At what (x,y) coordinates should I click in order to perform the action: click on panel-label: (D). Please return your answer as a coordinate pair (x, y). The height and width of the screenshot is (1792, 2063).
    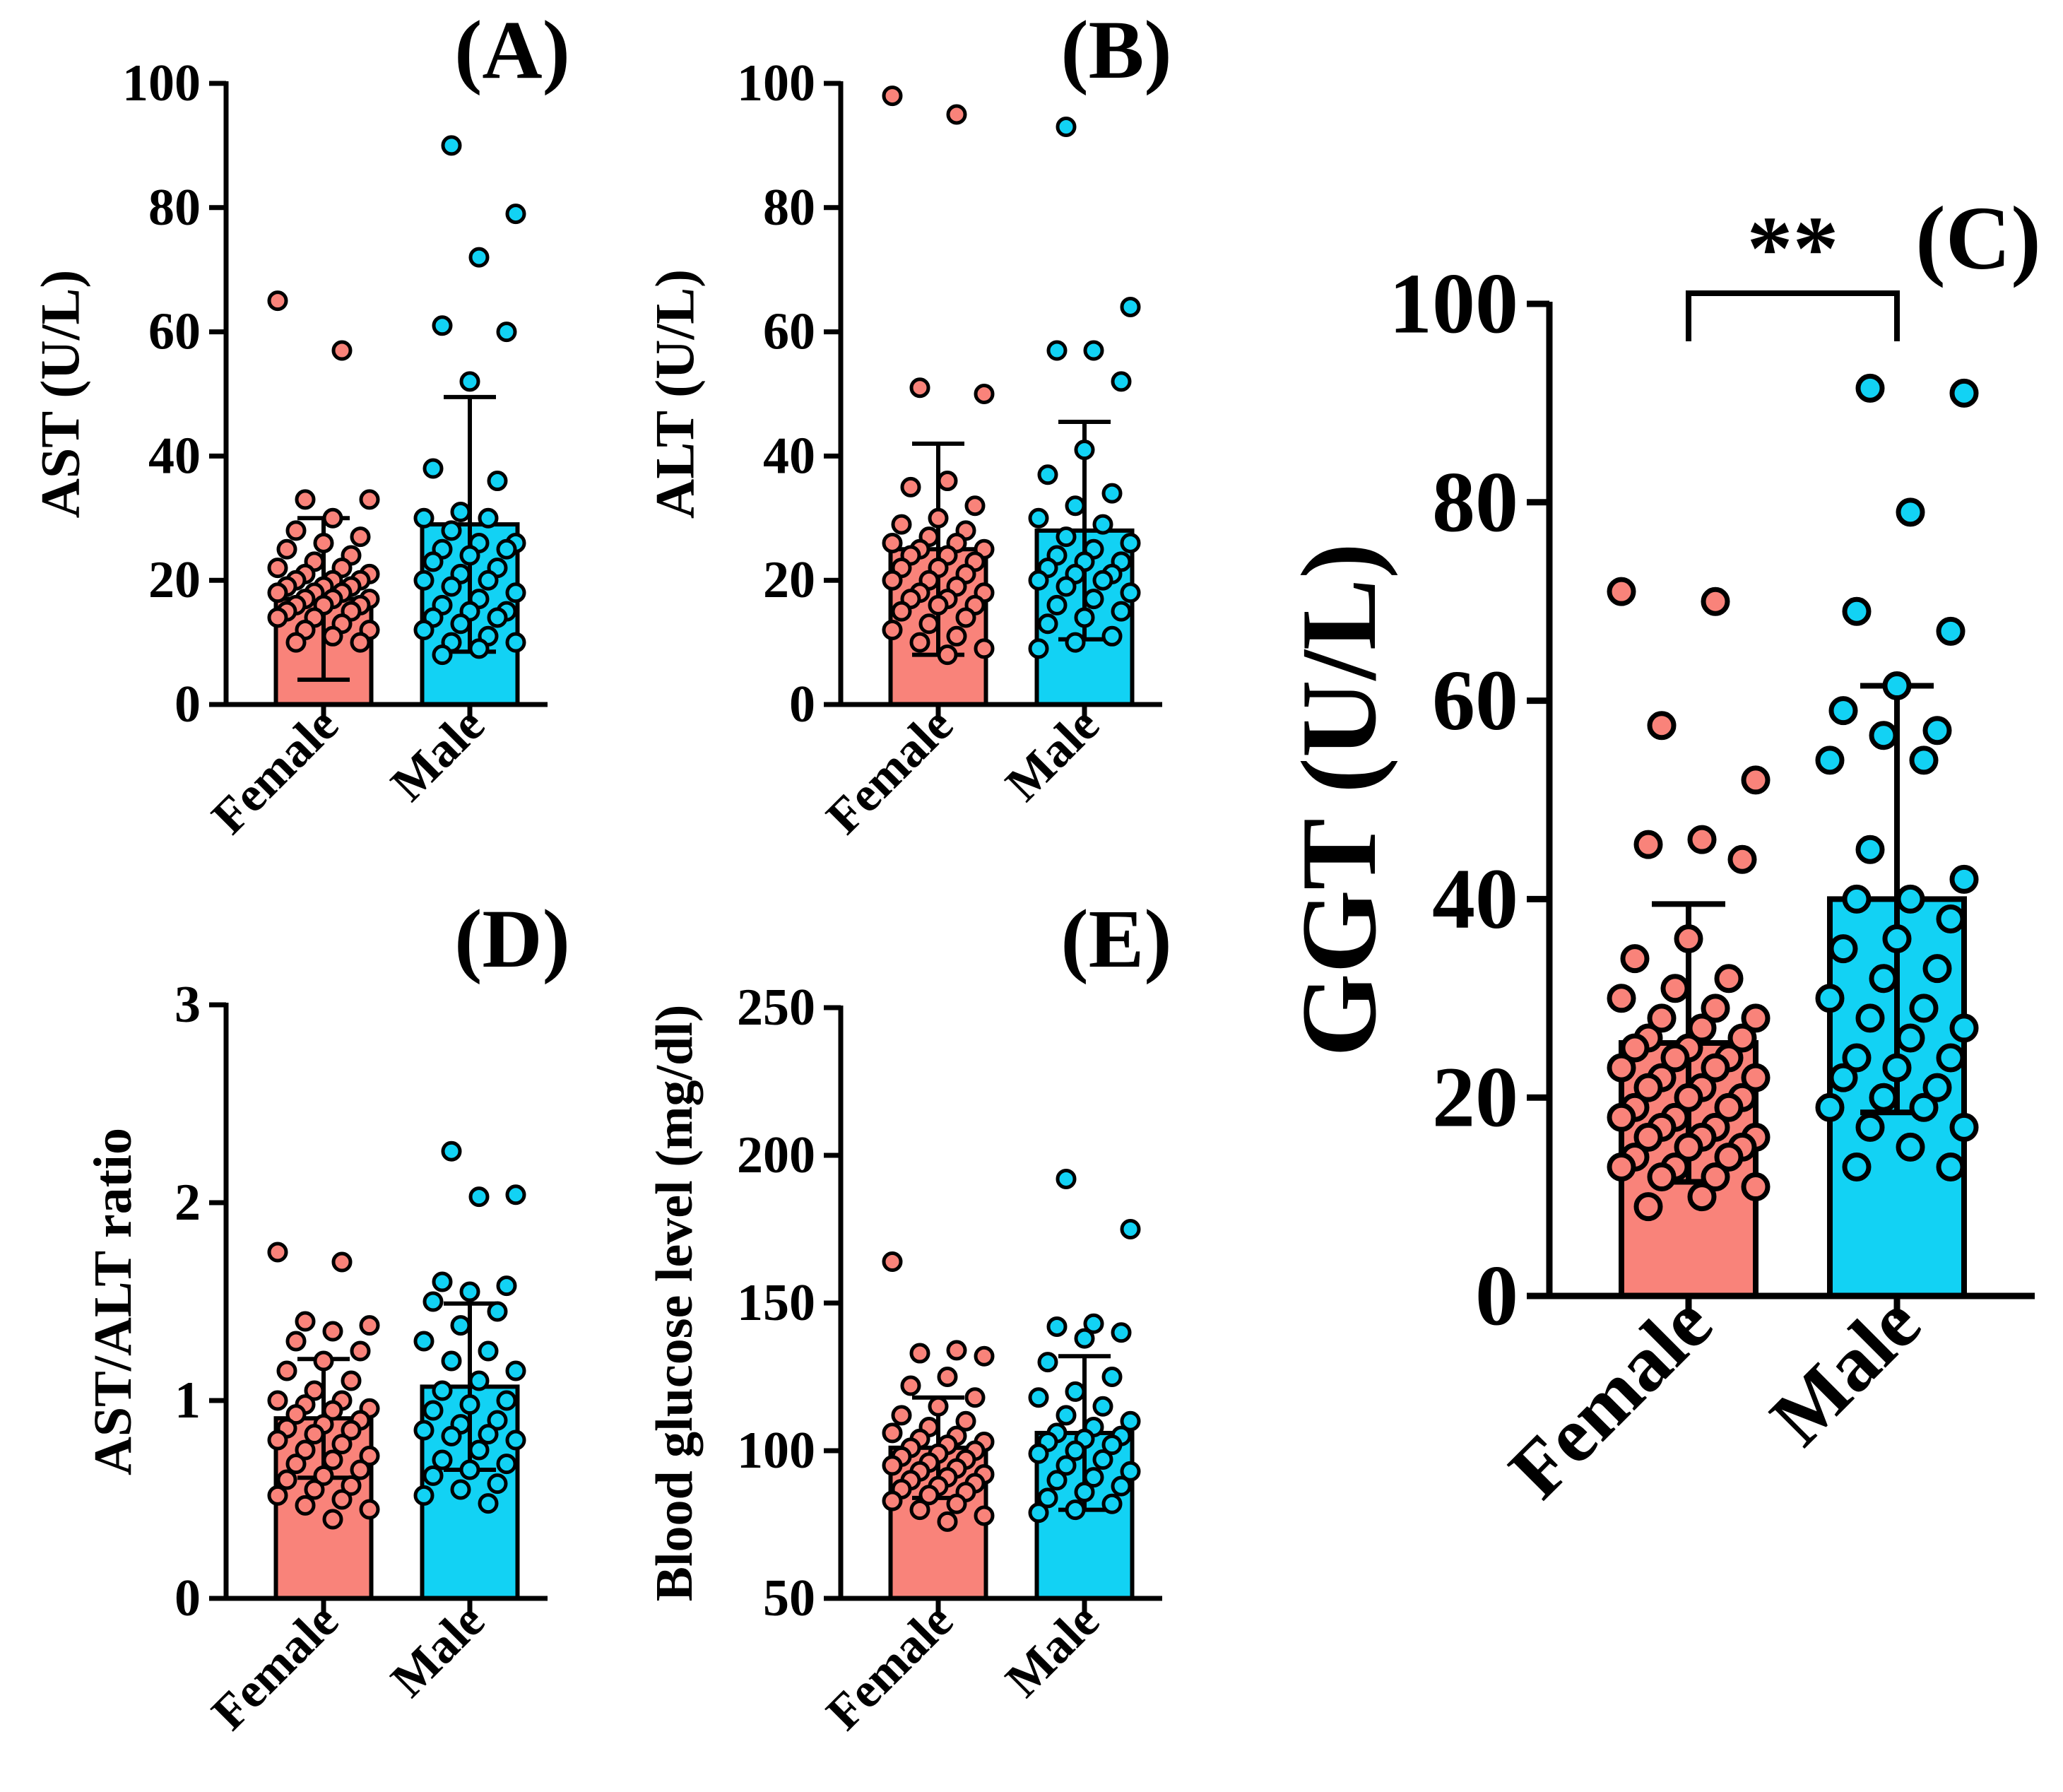
    Looking at the image, I should click on (512, 938).